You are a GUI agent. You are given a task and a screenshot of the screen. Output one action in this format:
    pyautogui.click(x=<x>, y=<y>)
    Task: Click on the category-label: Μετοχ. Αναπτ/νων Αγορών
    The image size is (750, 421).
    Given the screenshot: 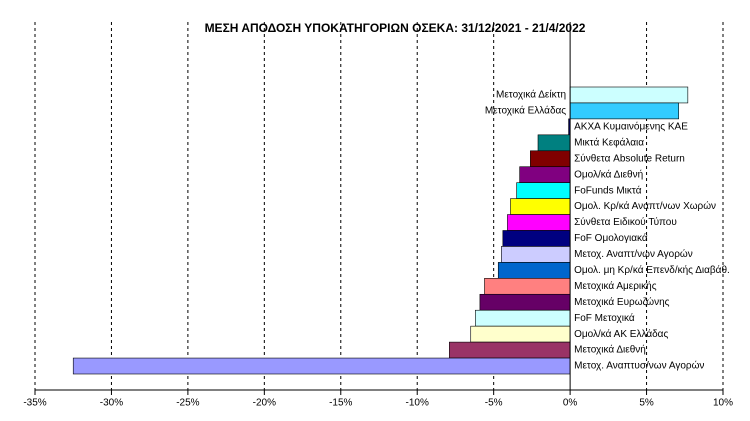 What is the action you would take?
    pyautogui.click(x=633, y=254)
    